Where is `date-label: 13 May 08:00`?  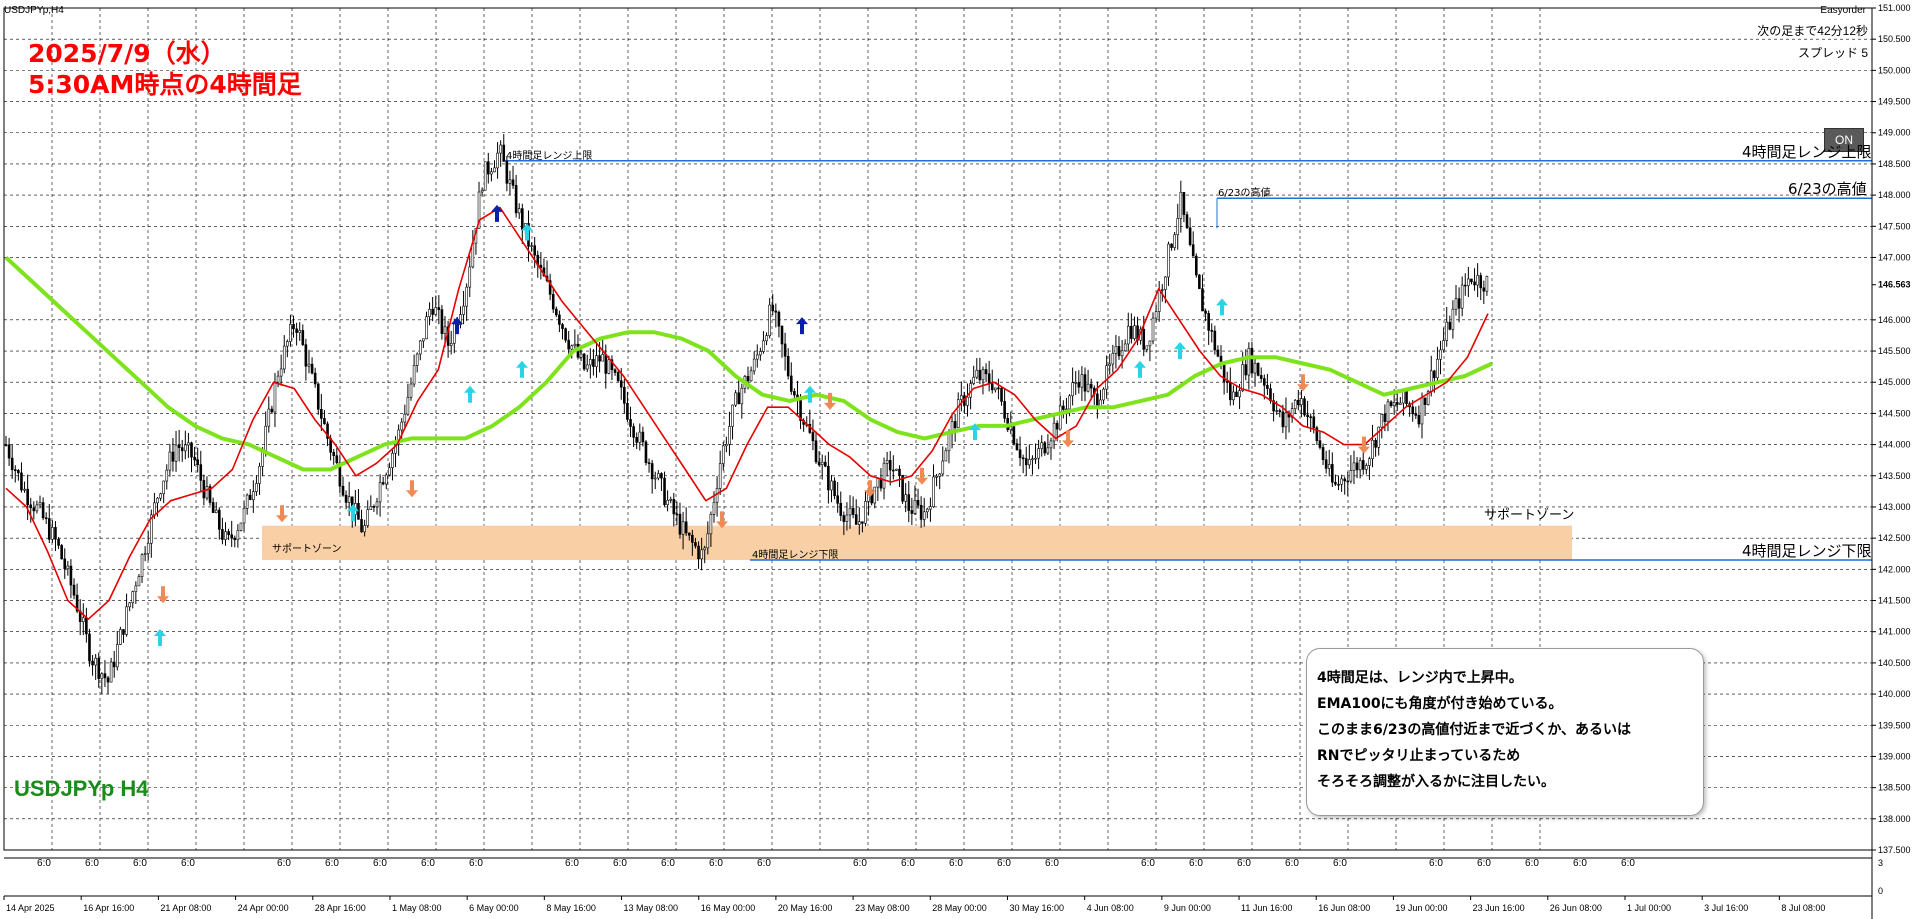
date-label: 13 May 08:00 is located at coordinates (651, 908).